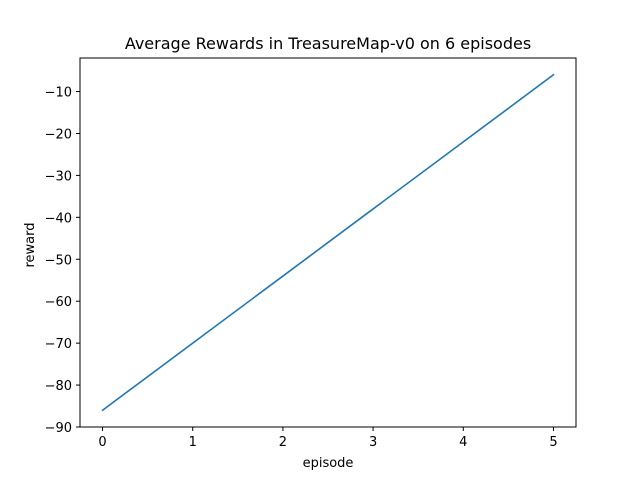 This screenshot has height=480, width=640. I want to click on y-axis-ticks: −90 −80 −70 −60 −50 −40 −30 −20 −10, so click(62, 261).